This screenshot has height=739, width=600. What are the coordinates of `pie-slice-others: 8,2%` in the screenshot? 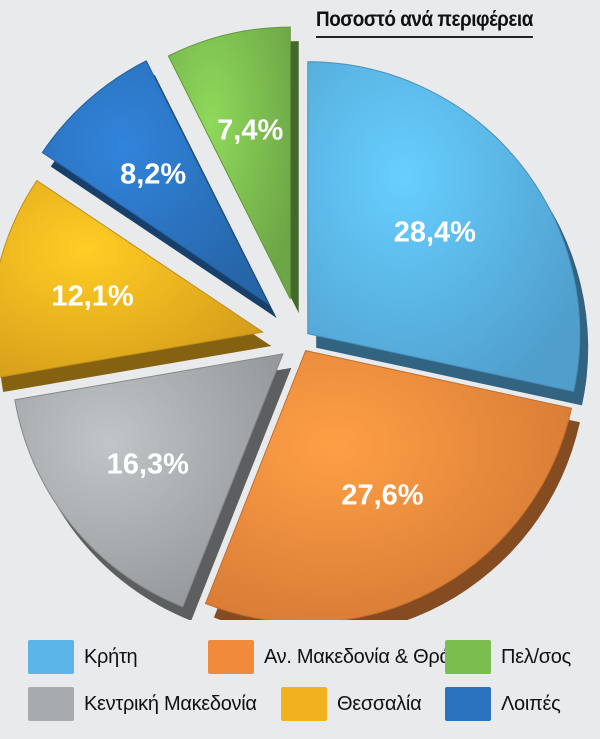 It's located at (159, 189).